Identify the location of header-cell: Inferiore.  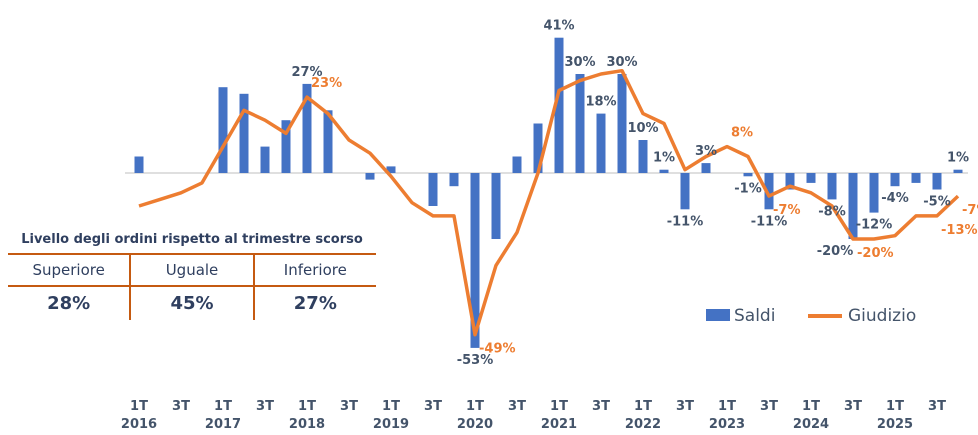
(314, 270).